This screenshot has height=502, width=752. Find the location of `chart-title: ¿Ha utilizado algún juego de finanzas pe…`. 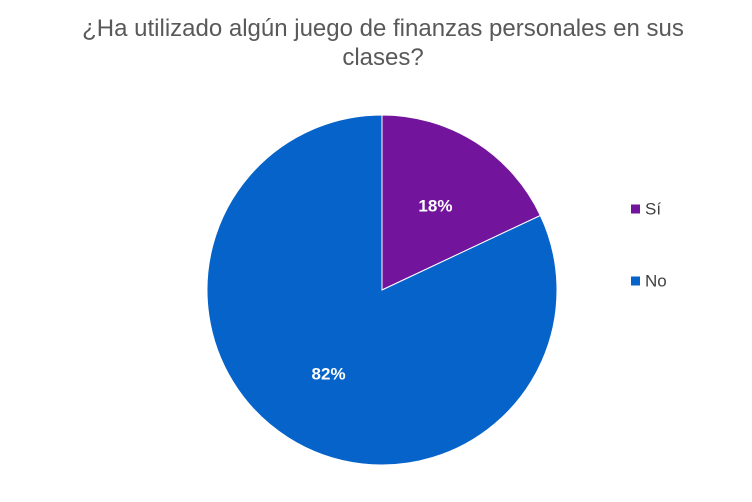

chart-title: ¿Ha utilizado algún juego de finanzas pe… is located at coordinates (383, 43).